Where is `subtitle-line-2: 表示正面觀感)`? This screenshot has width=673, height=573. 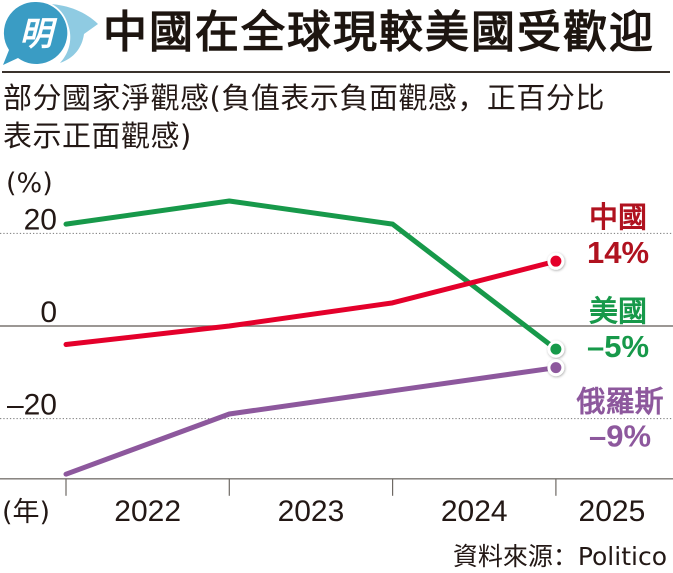 subtitle-line-2: 表示正面觀感) is located at coordinates (97, 136).